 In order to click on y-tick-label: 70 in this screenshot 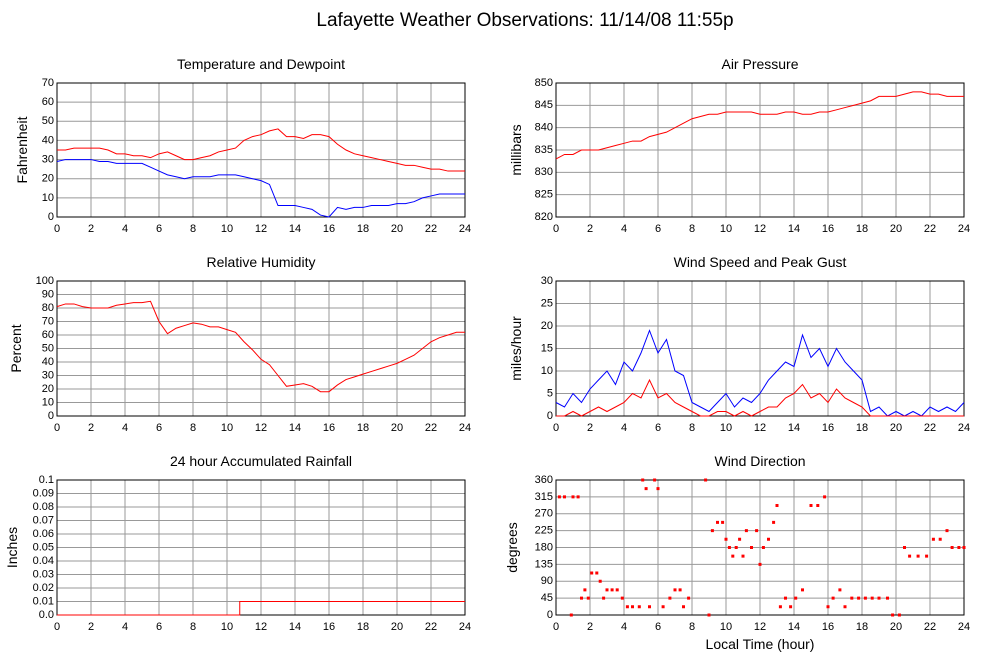, I will do `click(48, 321)`.